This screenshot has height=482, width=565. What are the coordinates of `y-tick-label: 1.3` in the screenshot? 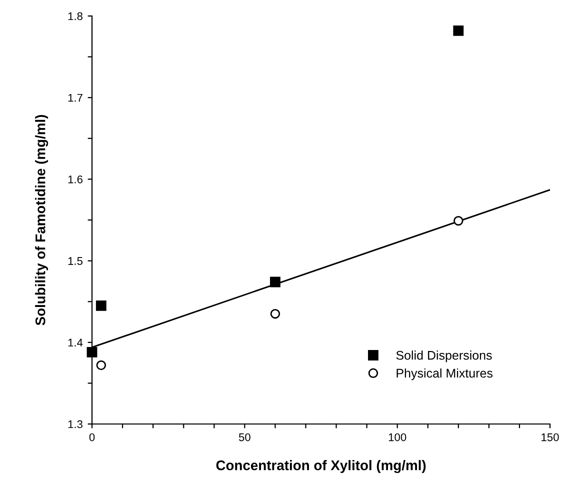 It's located at (75, 424).